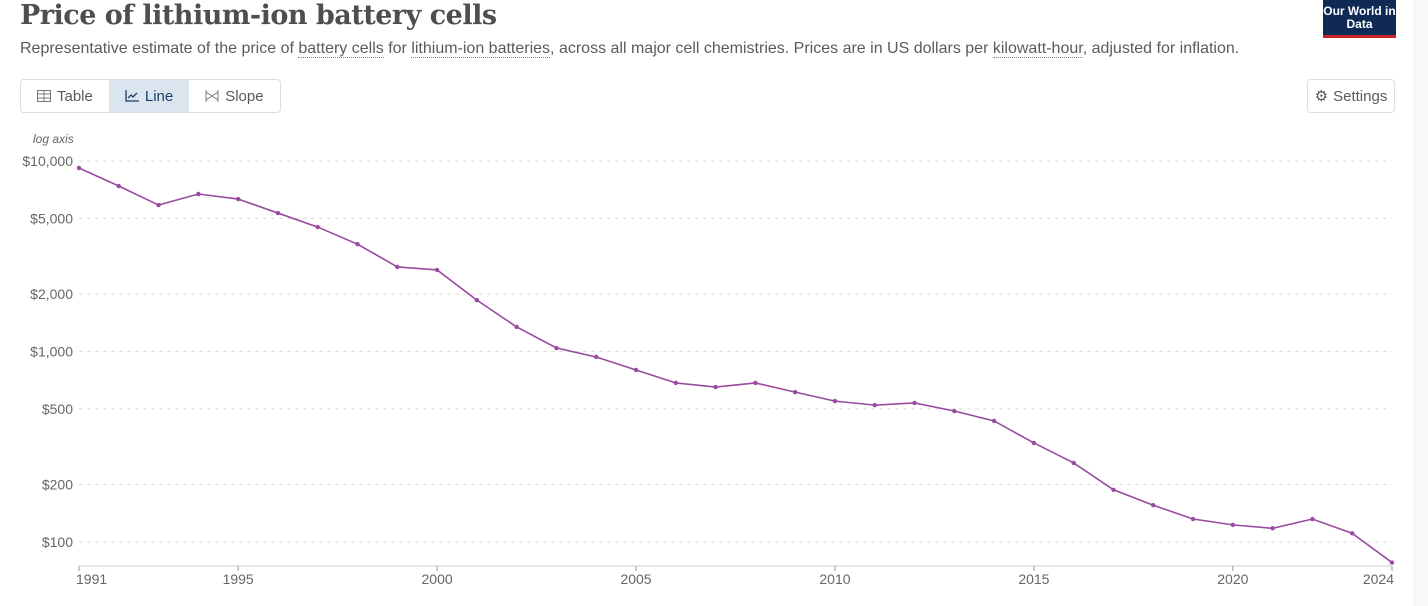  What do you see at coordinates (1359, 19) in the screenshot?
I see `owid-logo: Our World in Data` at bounding box center [1359, 19].